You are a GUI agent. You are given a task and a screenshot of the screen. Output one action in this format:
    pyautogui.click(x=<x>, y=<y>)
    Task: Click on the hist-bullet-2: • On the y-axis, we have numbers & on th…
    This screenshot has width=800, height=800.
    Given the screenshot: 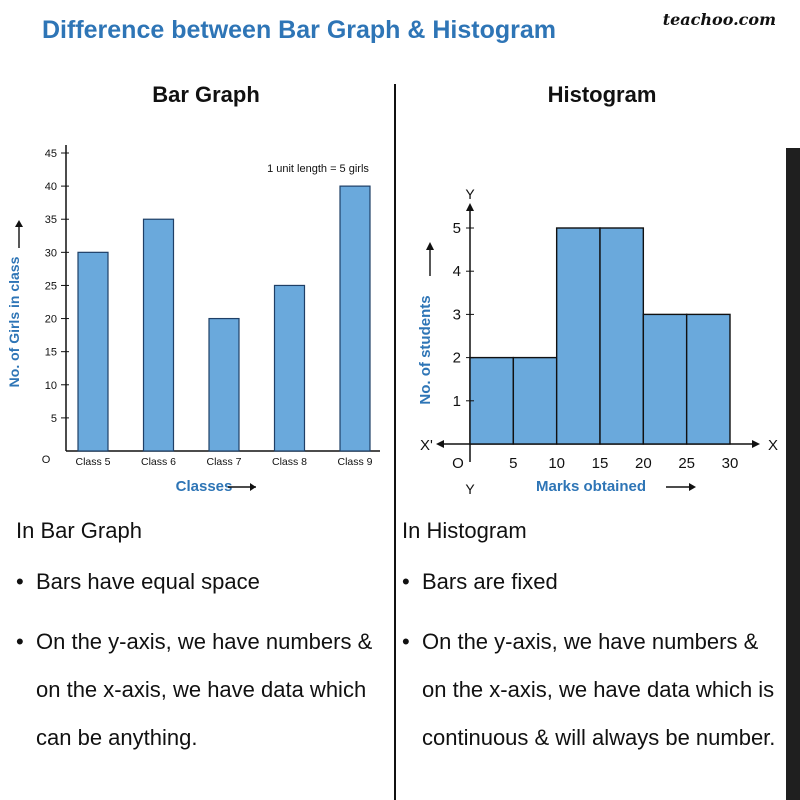 What is the action you would take?
    pyautogui.click(x=594, y=690)
    